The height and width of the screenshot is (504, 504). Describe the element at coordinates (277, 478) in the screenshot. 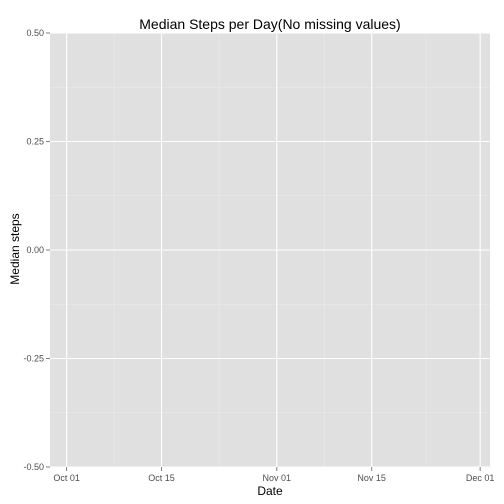

I see `x-tick-label: Nov 01` at that location.